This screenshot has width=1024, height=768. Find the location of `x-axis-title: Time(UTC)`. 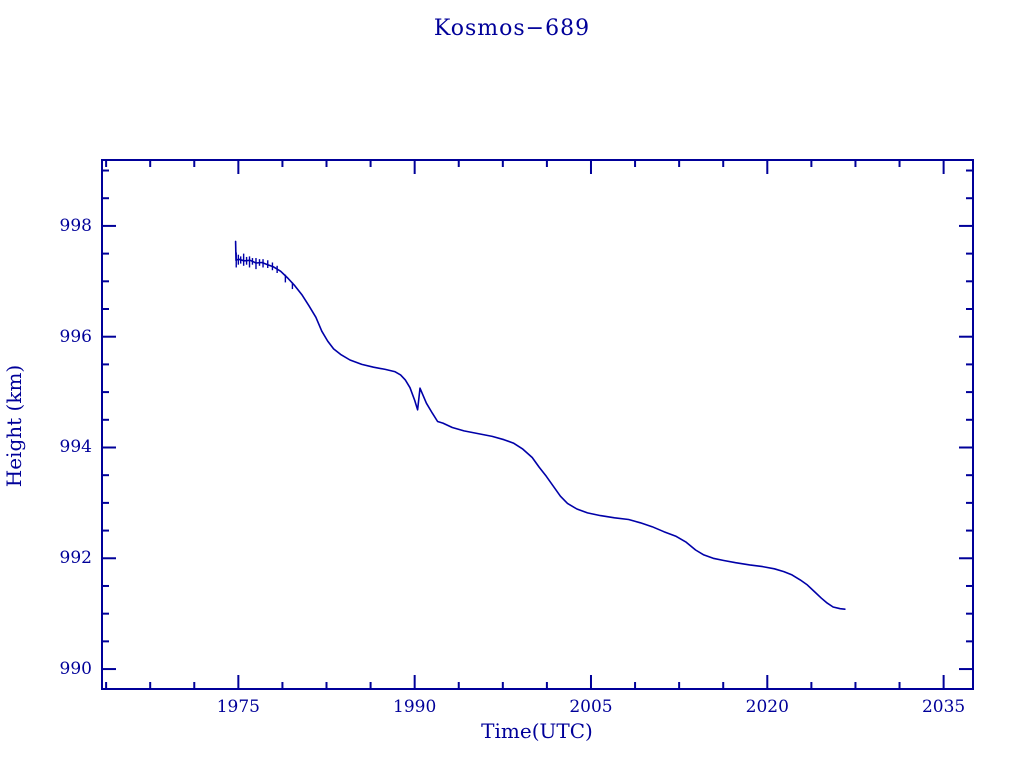

x-axis-title: Time(UTC) is located at coordinates (537, 731).